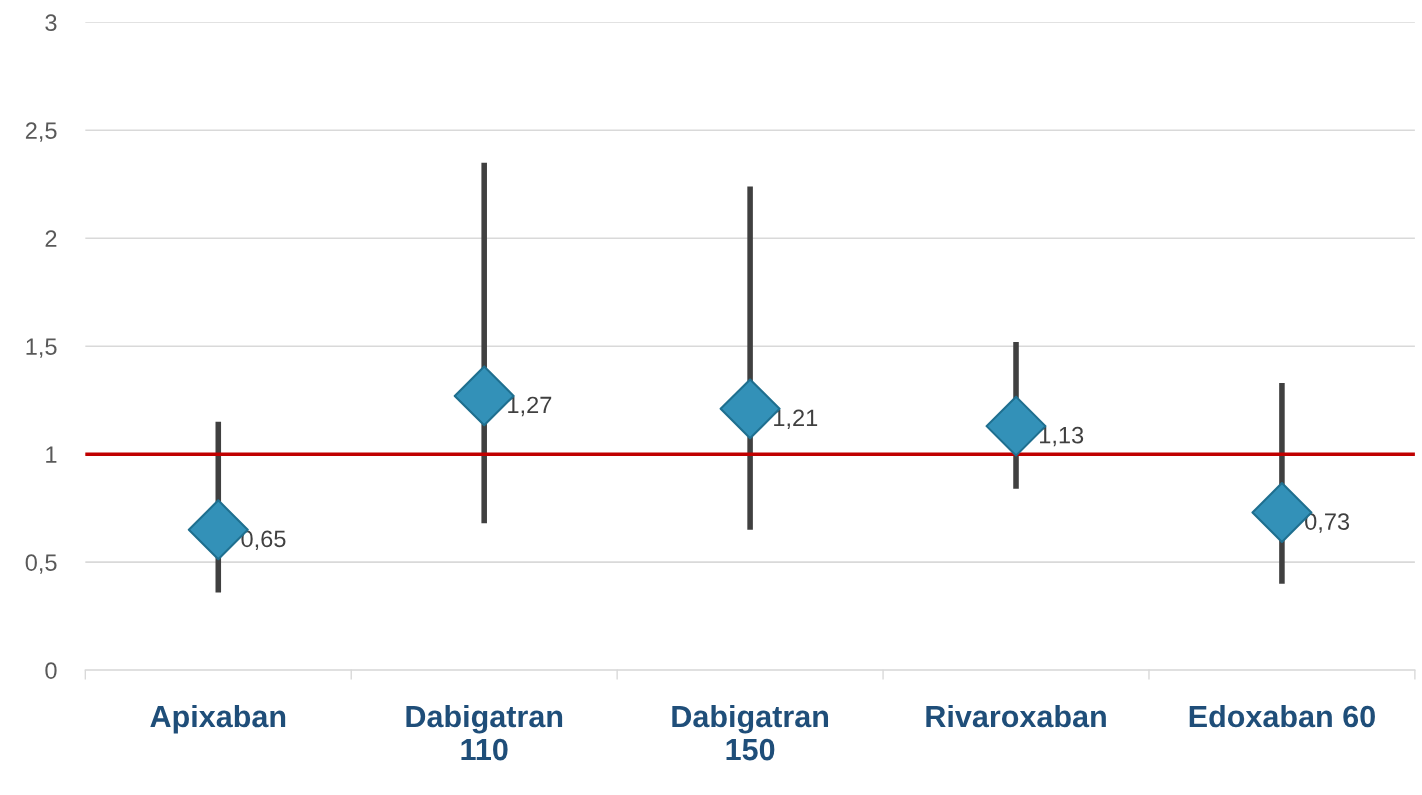 This screenshot has height=795, width=1422. I want to click on data-label: 0,65, so click(263, 540).